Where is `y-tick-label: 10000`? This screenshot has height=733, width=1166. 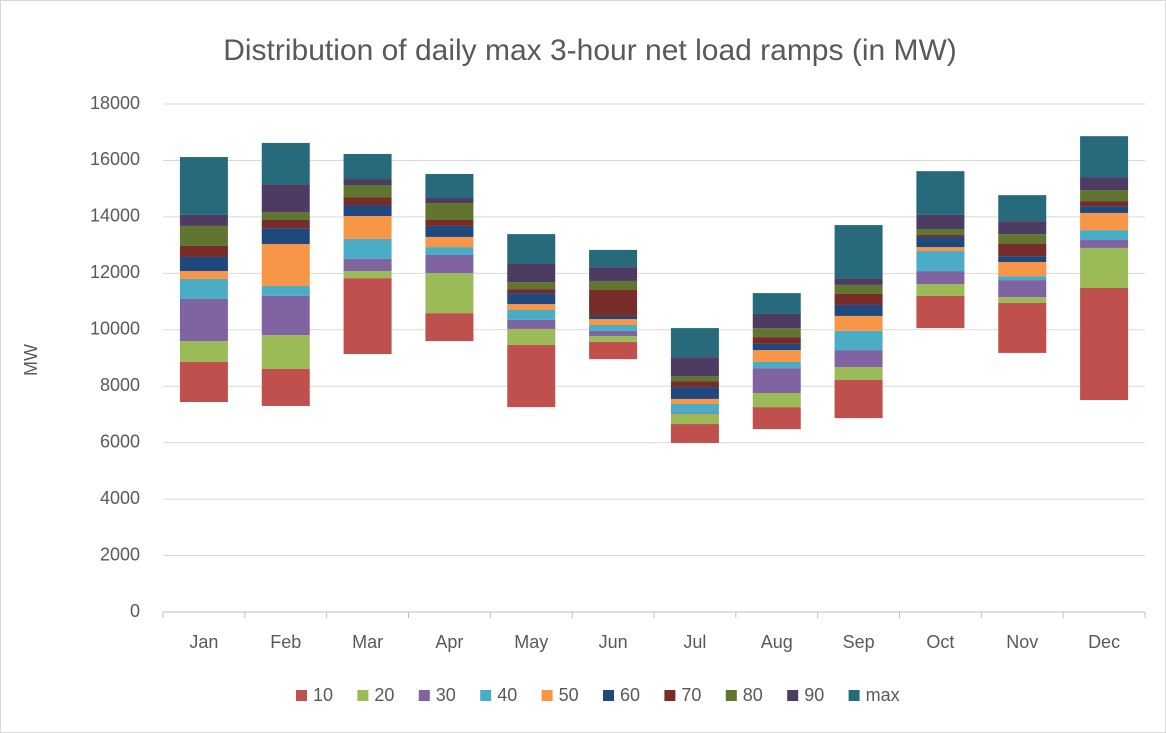
y-tick-label: 10000 is located at coordinates (115, 329).